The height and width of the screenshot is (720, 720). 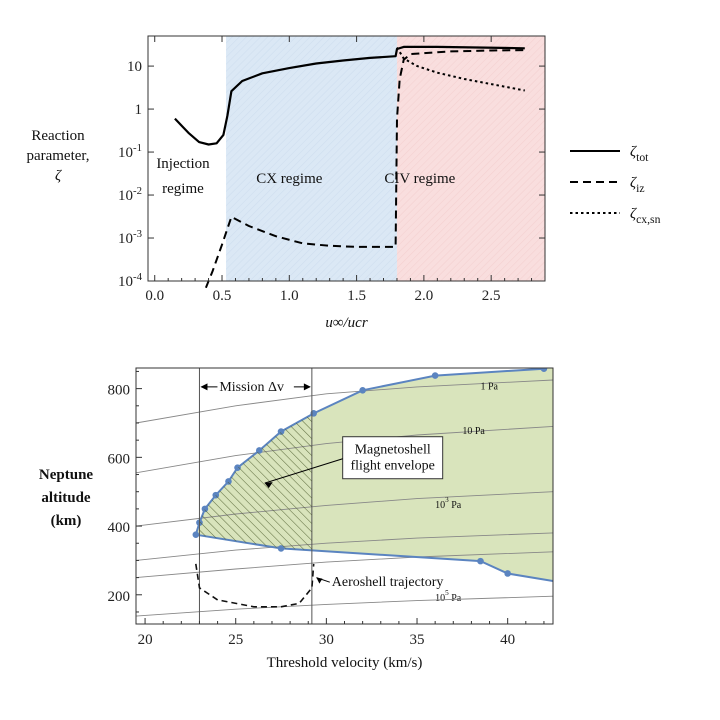 What do you see at coordinates (66, 521) in the screenshot?
I see `y-axis-label: (km)` at bounding box center [66, 521].